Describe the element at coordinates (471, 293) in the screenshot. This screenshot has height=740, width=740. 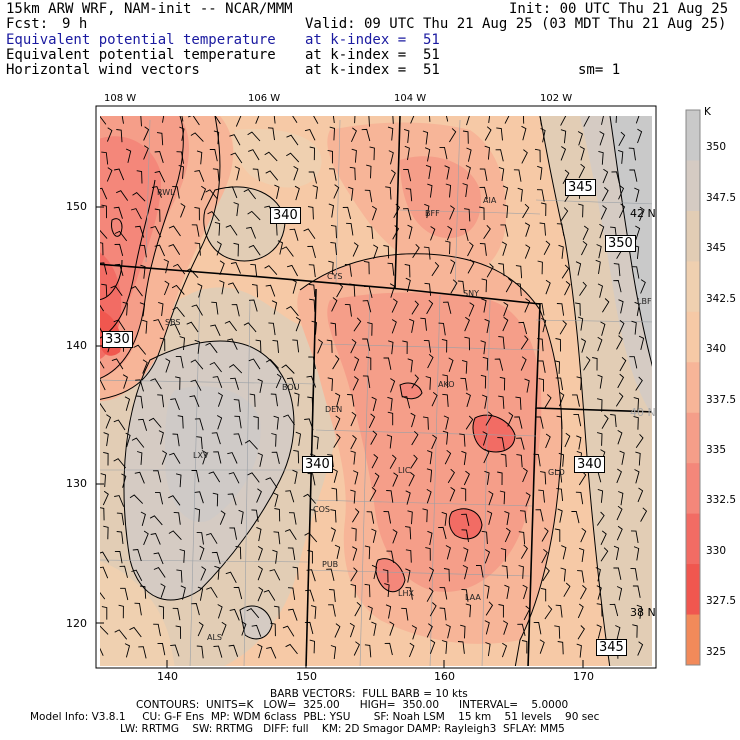
I see `city-label: SNY` at that location.